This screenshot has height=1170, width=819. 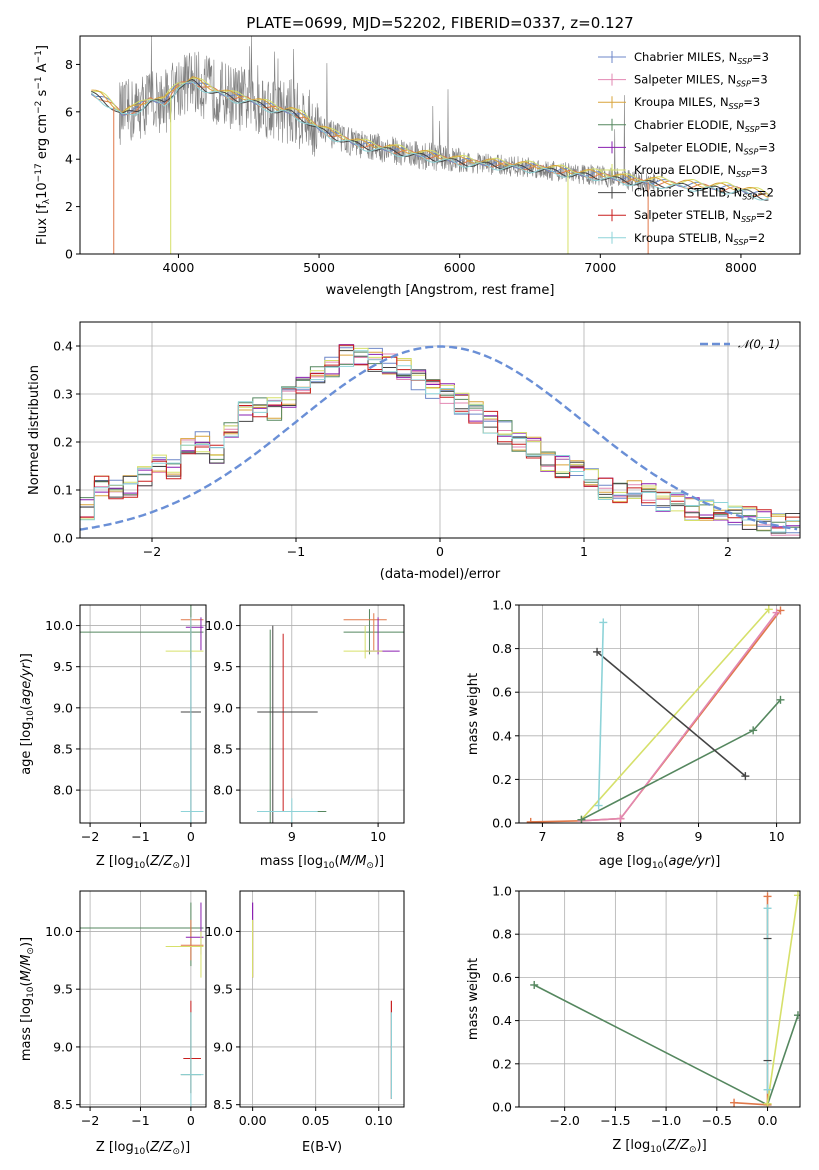 What do you see at coordinates (42, 94) in the screenshot?
I see `label-part: s` at bounding box center [42, 94].